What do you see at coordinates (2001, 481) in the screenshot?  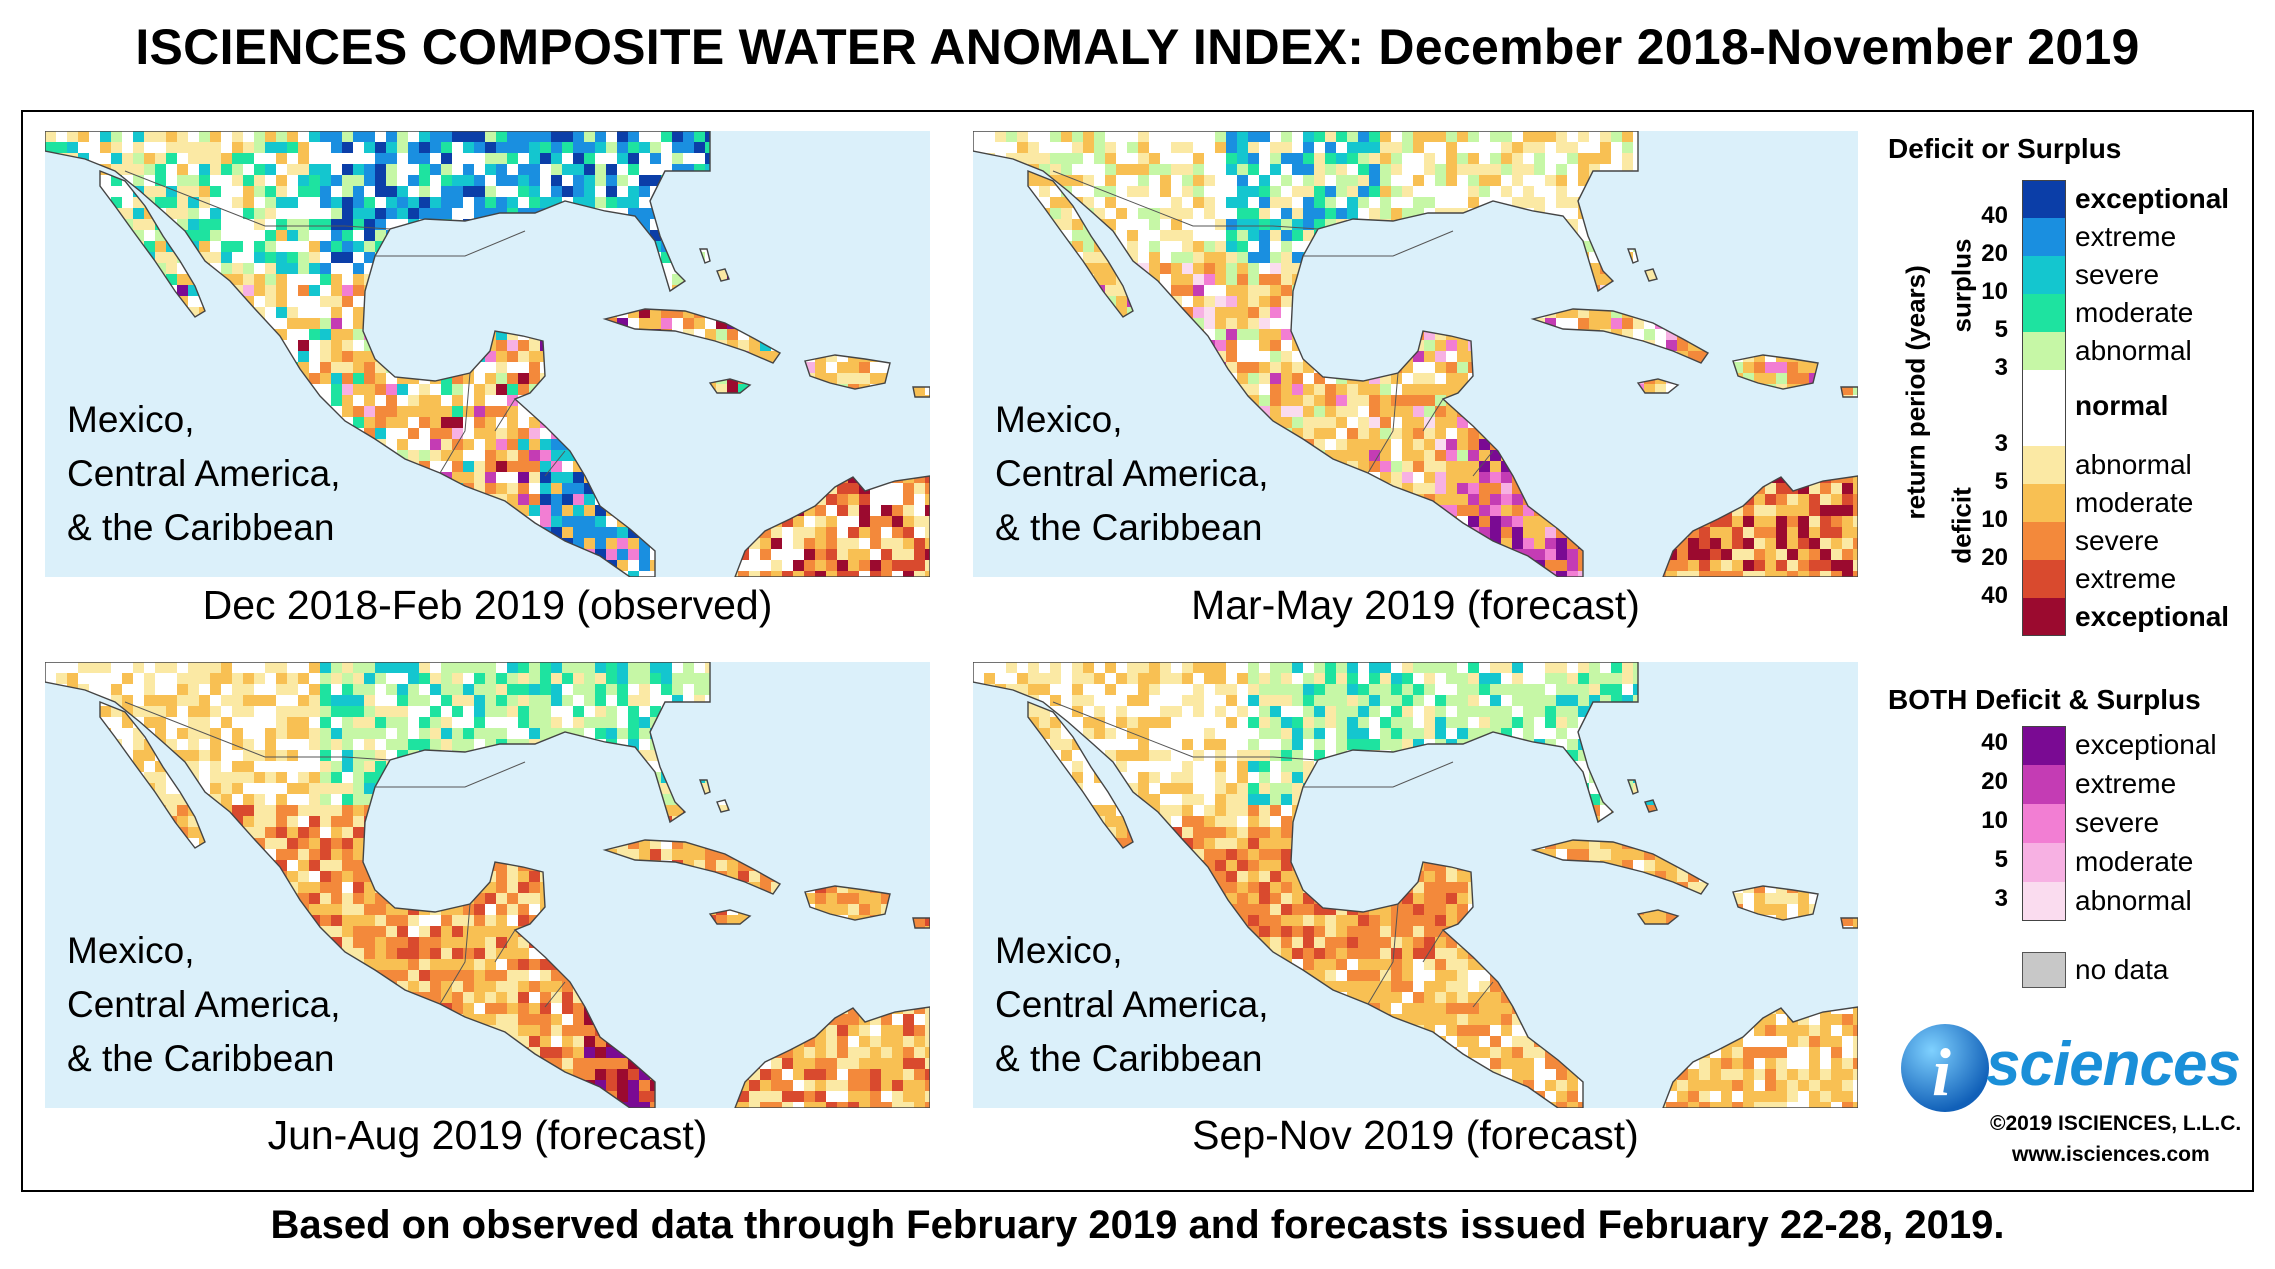 I see `legend-tick-deficit-5: 5` at bounding box center [2001, 481].